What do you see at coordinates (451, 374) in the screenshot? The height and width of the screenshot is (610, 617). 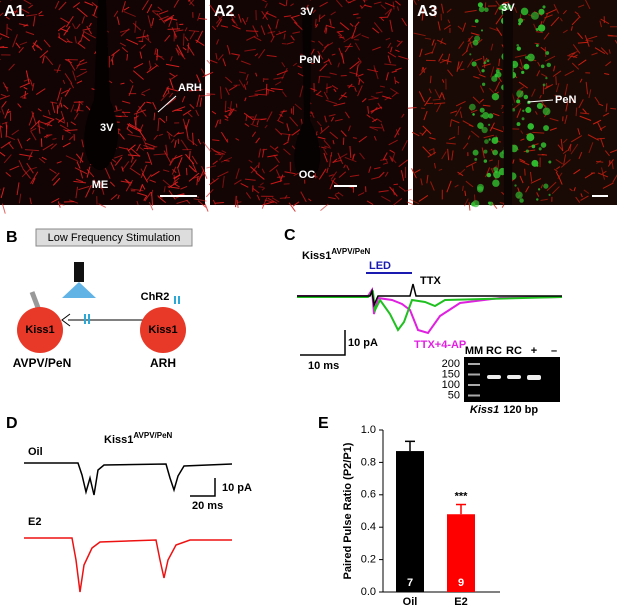 I see `ladder-label: 150` at bounding box center [451, 374].